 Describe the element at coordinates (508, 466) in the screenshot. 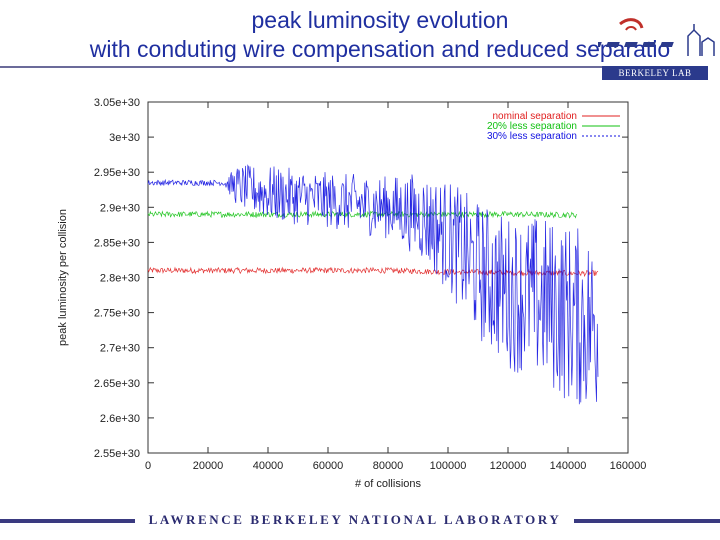

I see `x-tick-label: 120000` at that location.